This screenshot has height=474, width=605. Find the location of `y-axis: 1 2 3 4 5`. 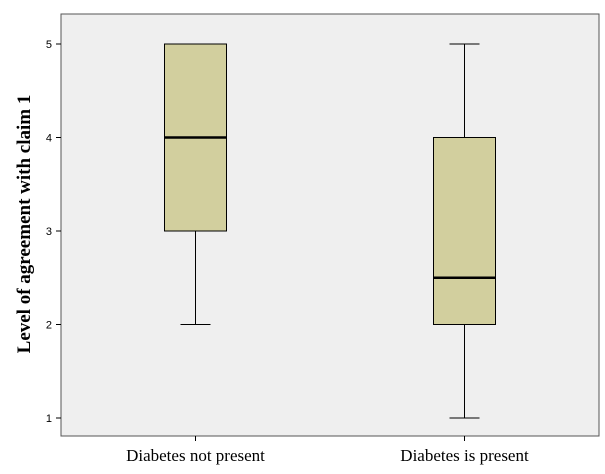

y-axis: 1 2 3 4 5 is located at coordinates (53, 232).